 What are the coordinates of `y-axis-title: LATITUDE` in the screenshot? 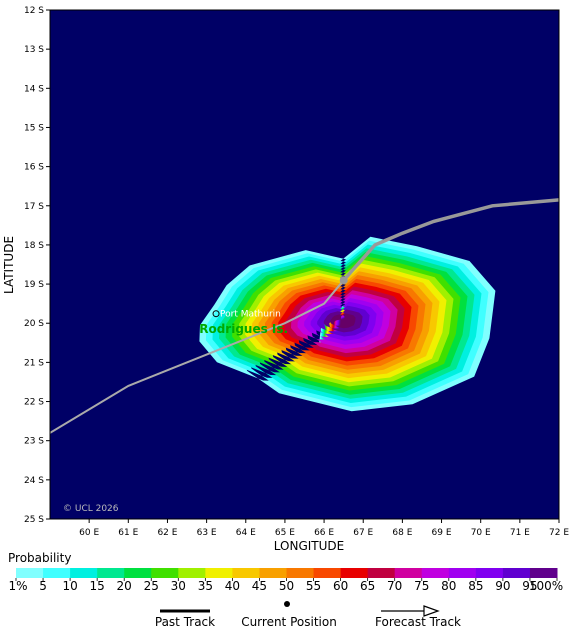 It's located at (9, 265).